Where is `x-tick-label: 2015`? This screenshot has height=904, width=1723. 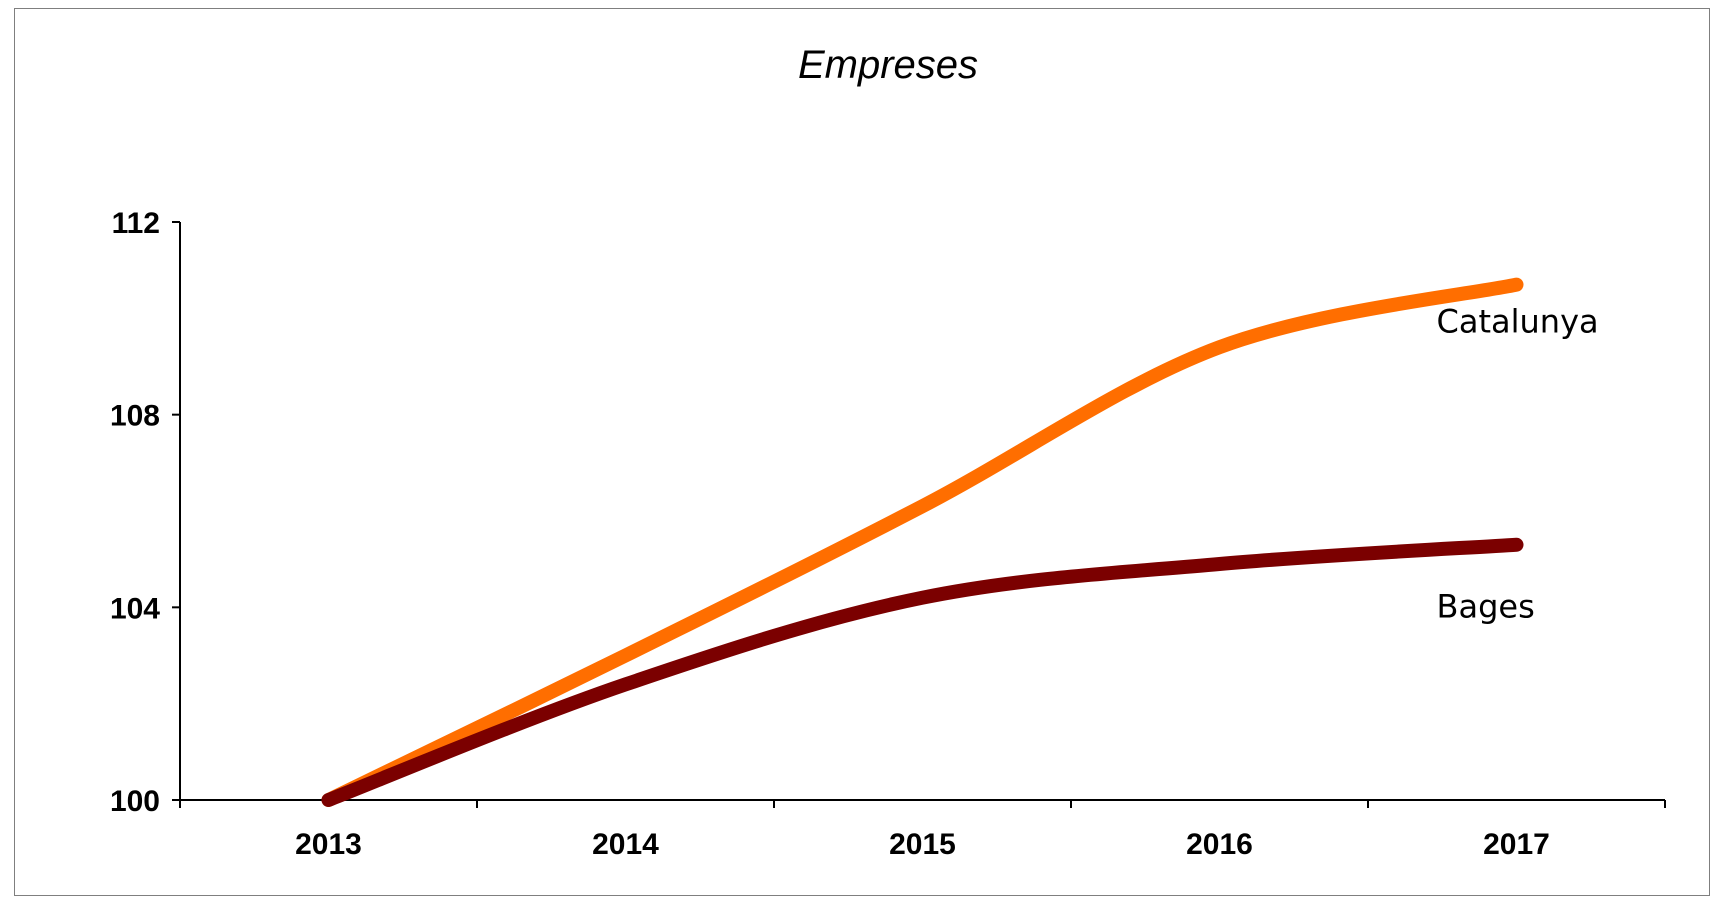
x-tick-label: 2015 is located at coordinates (922, 844).